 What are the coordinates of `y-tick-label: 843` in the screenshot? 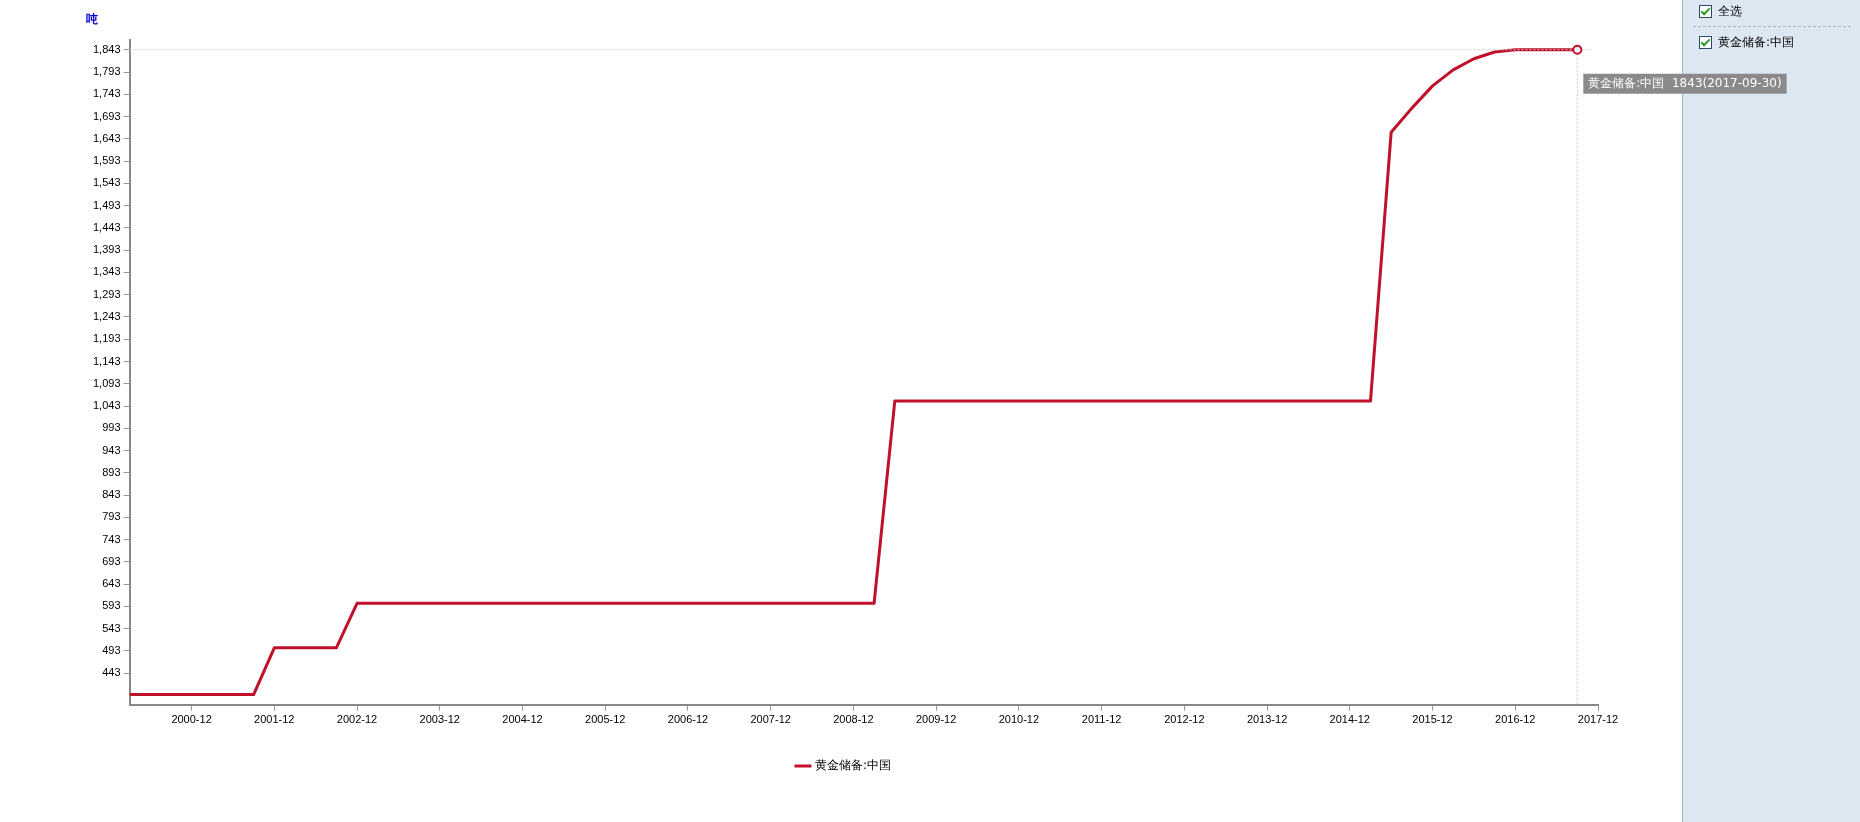 It's located at (111, 494).